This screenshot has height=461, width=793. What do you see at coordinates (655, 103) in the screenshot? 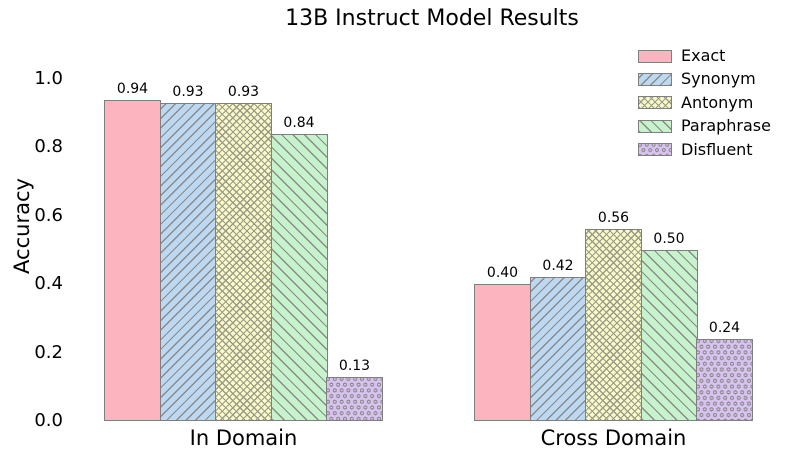
I see `legend-swatch-antonym` at bounding box center [655, 103].